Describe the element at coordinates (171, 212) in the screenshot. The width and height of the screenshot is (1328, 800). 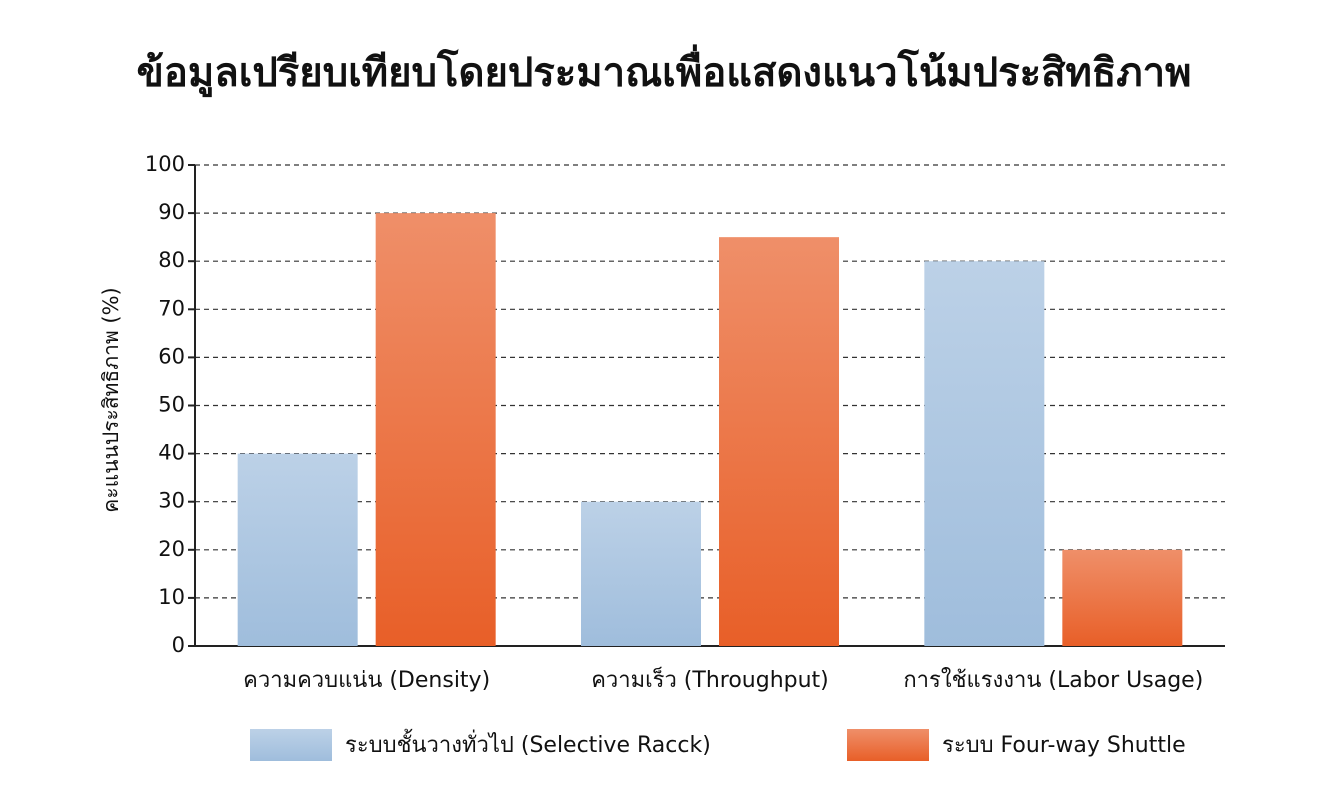
I see `y-tick-label: 90` at that location.